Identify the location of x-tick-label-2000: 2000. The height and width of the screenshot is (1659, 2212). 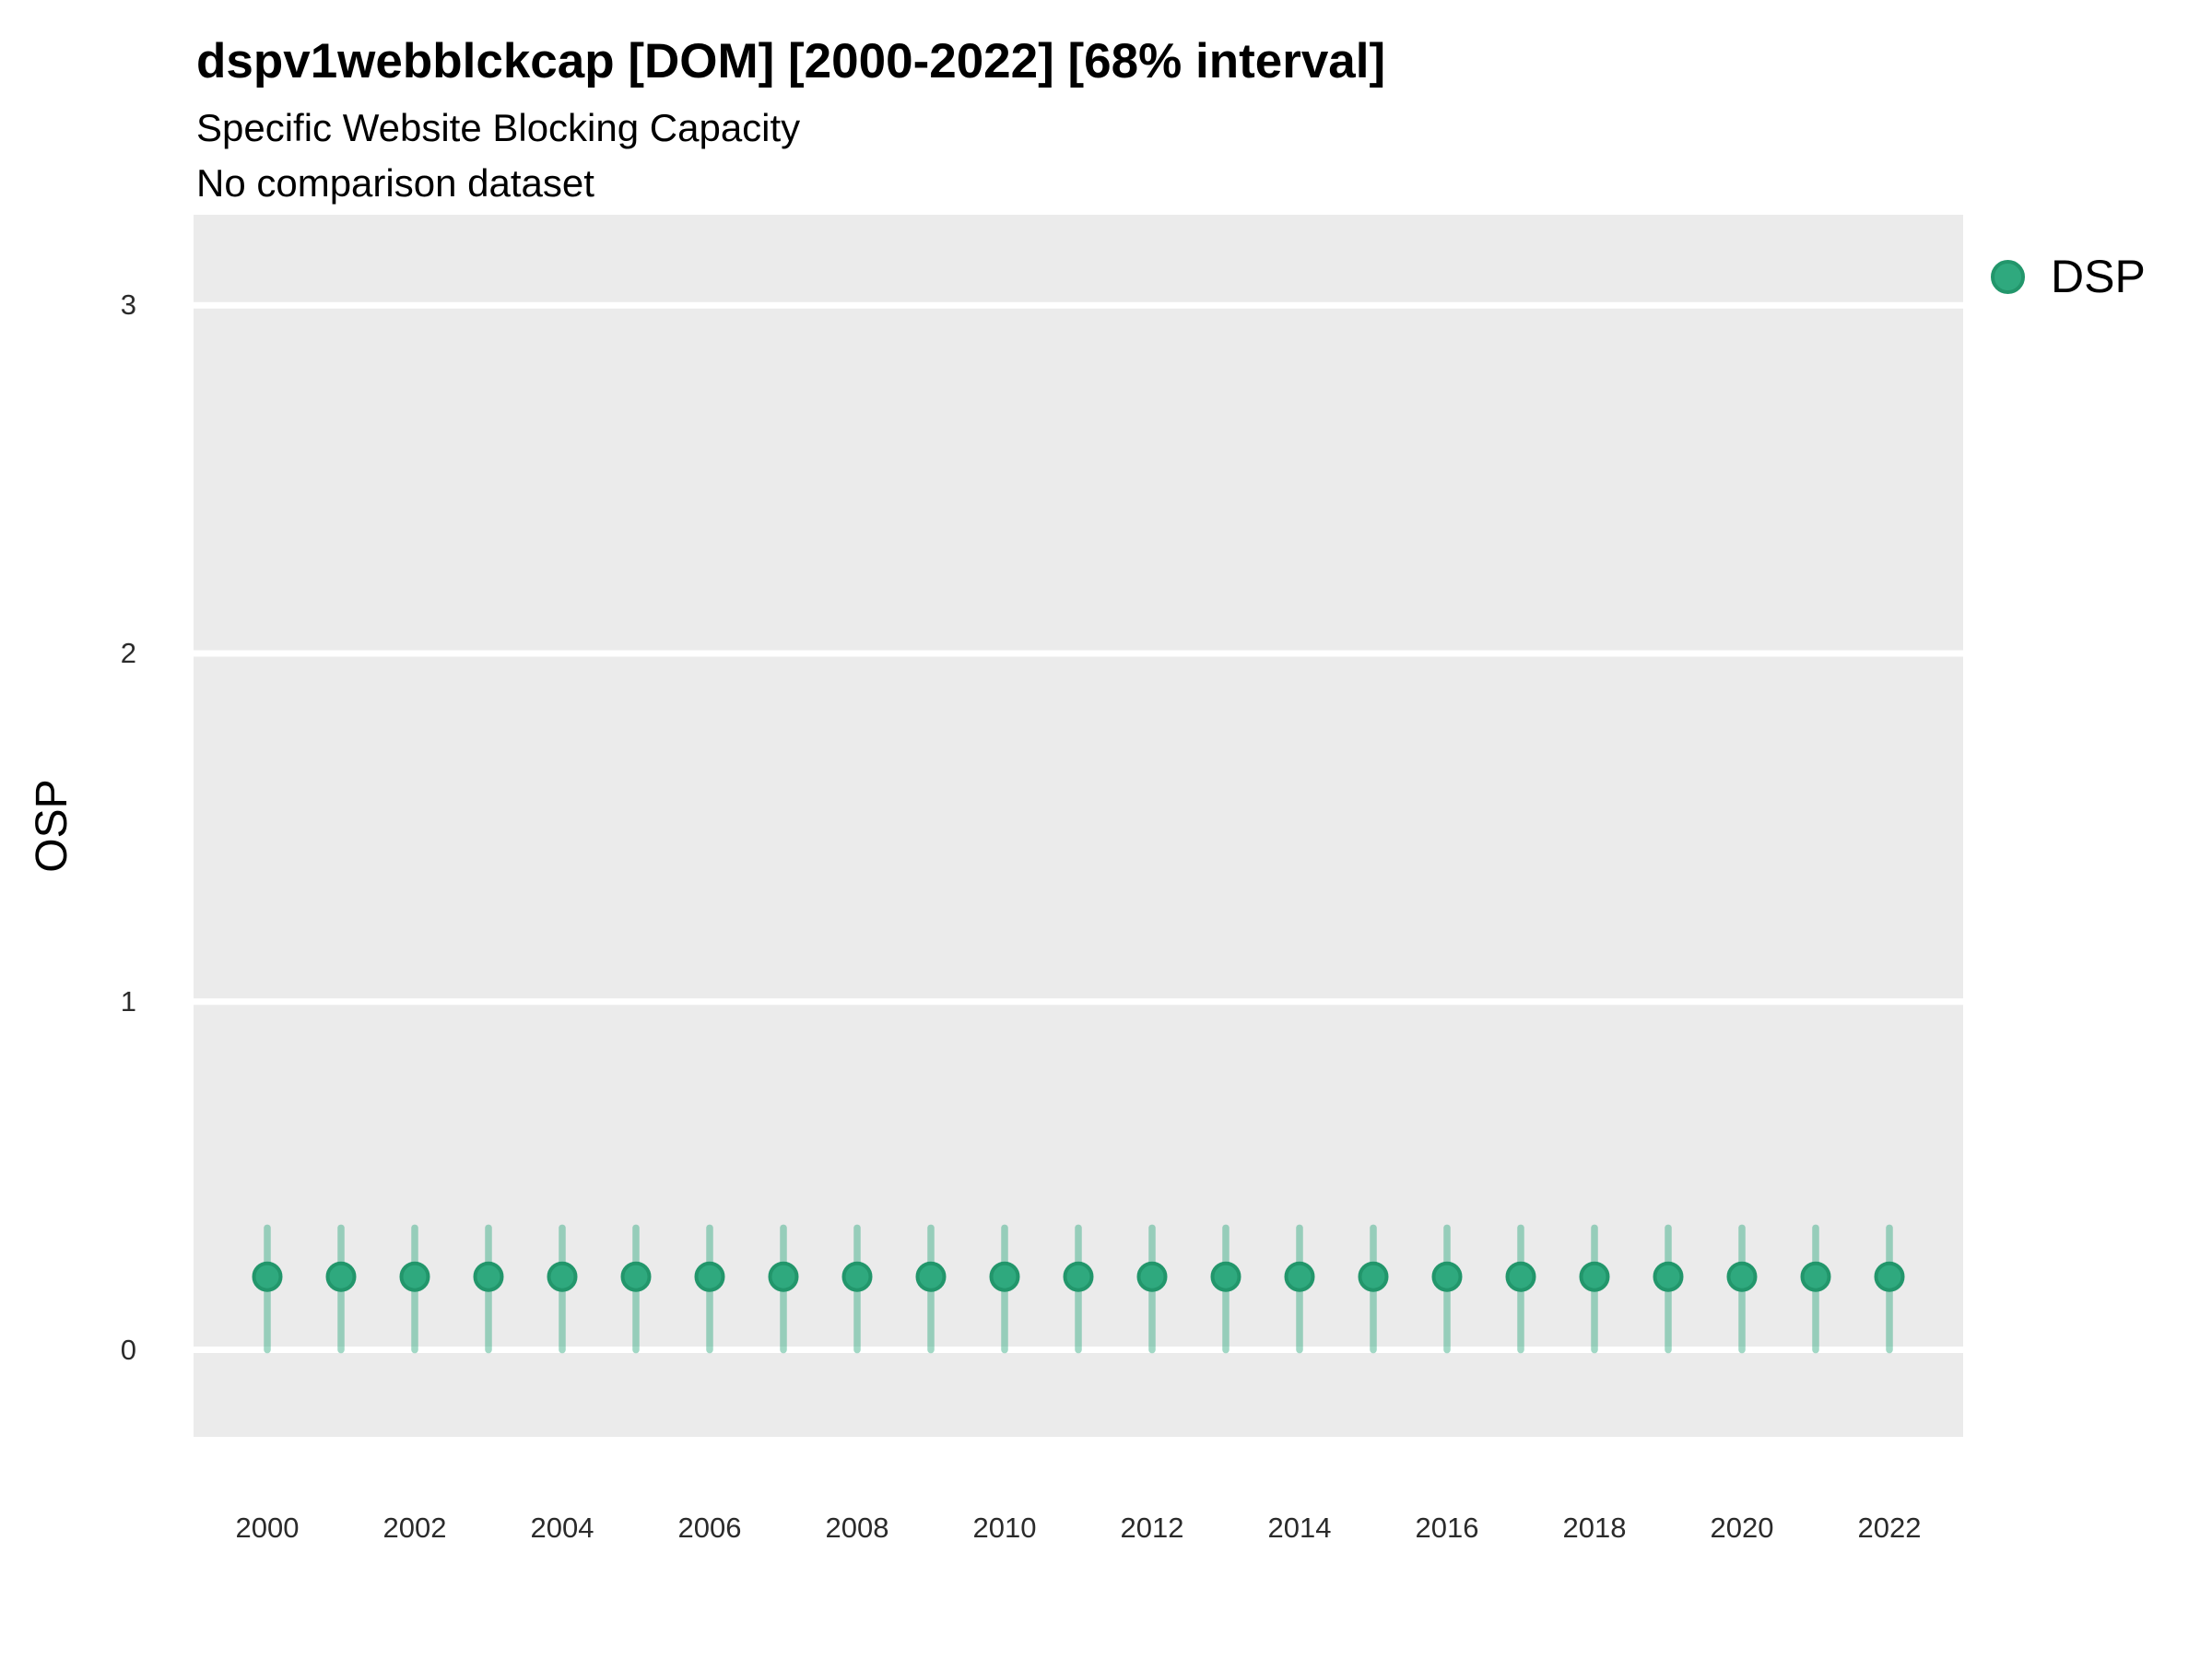
(267, 1528).